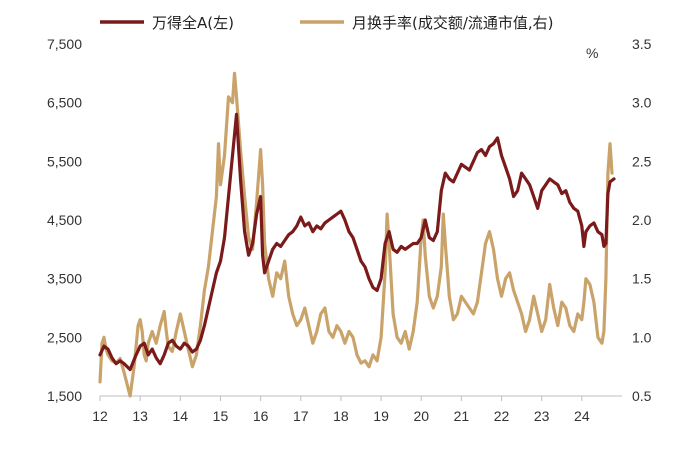 This screenshot has width=700, height=449. What do you see at coordinates (642, 161) in the screenshot?
I see `y-right-tick-label: 2.5` at bounding box center [642, 161].